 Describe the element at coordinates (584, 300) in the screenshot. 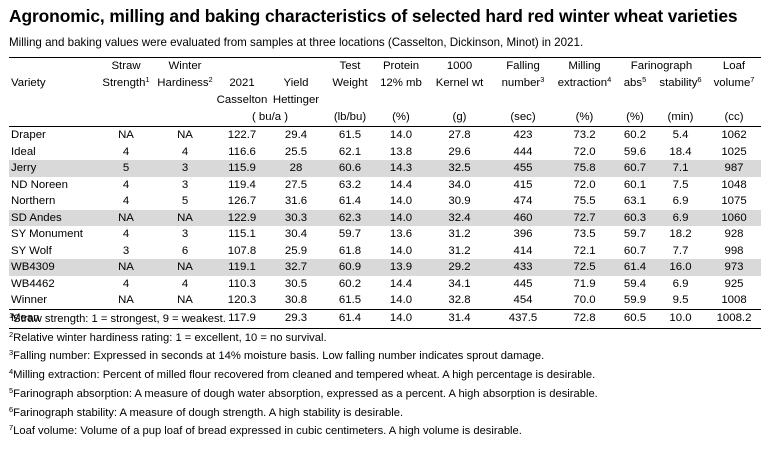

I see `table-cell: 70.0` at that location.